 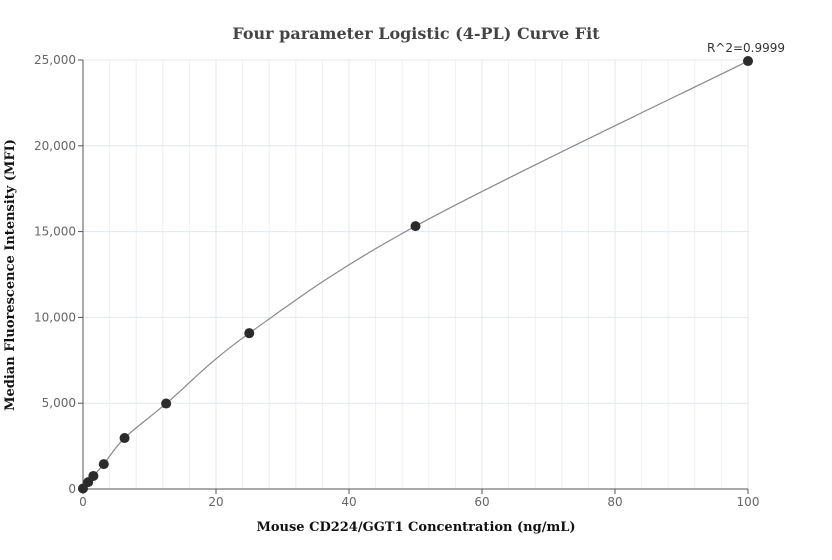 What do you see at coordinates (748, 502) in the screenshot?
I see `x-tick-label: 100` at bounding box center [748, 502].